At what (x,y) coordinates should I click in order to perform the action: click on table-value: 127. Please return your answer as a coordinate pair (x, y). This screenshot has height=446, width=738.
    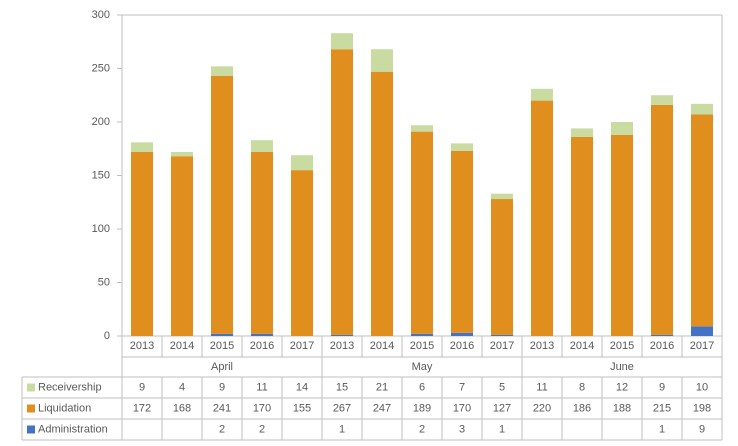
    Looking at the image, I should click on (502, 408).